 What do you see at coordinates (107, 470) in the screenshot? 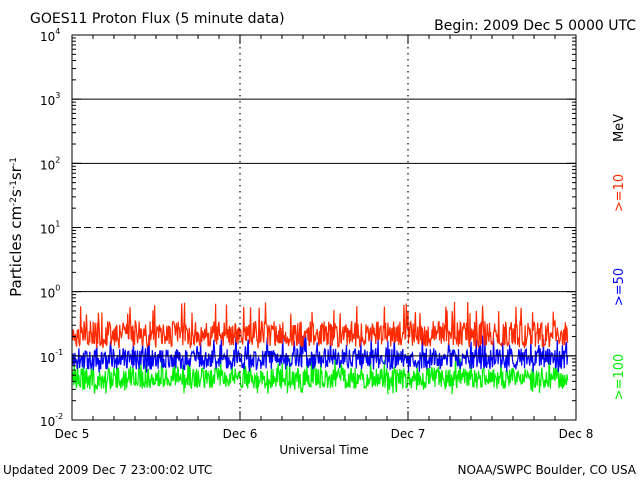
I see `updated-timestamp: Updated 2009 Dec 7 23:00:02 UTC` at bounding box center [107, 470].